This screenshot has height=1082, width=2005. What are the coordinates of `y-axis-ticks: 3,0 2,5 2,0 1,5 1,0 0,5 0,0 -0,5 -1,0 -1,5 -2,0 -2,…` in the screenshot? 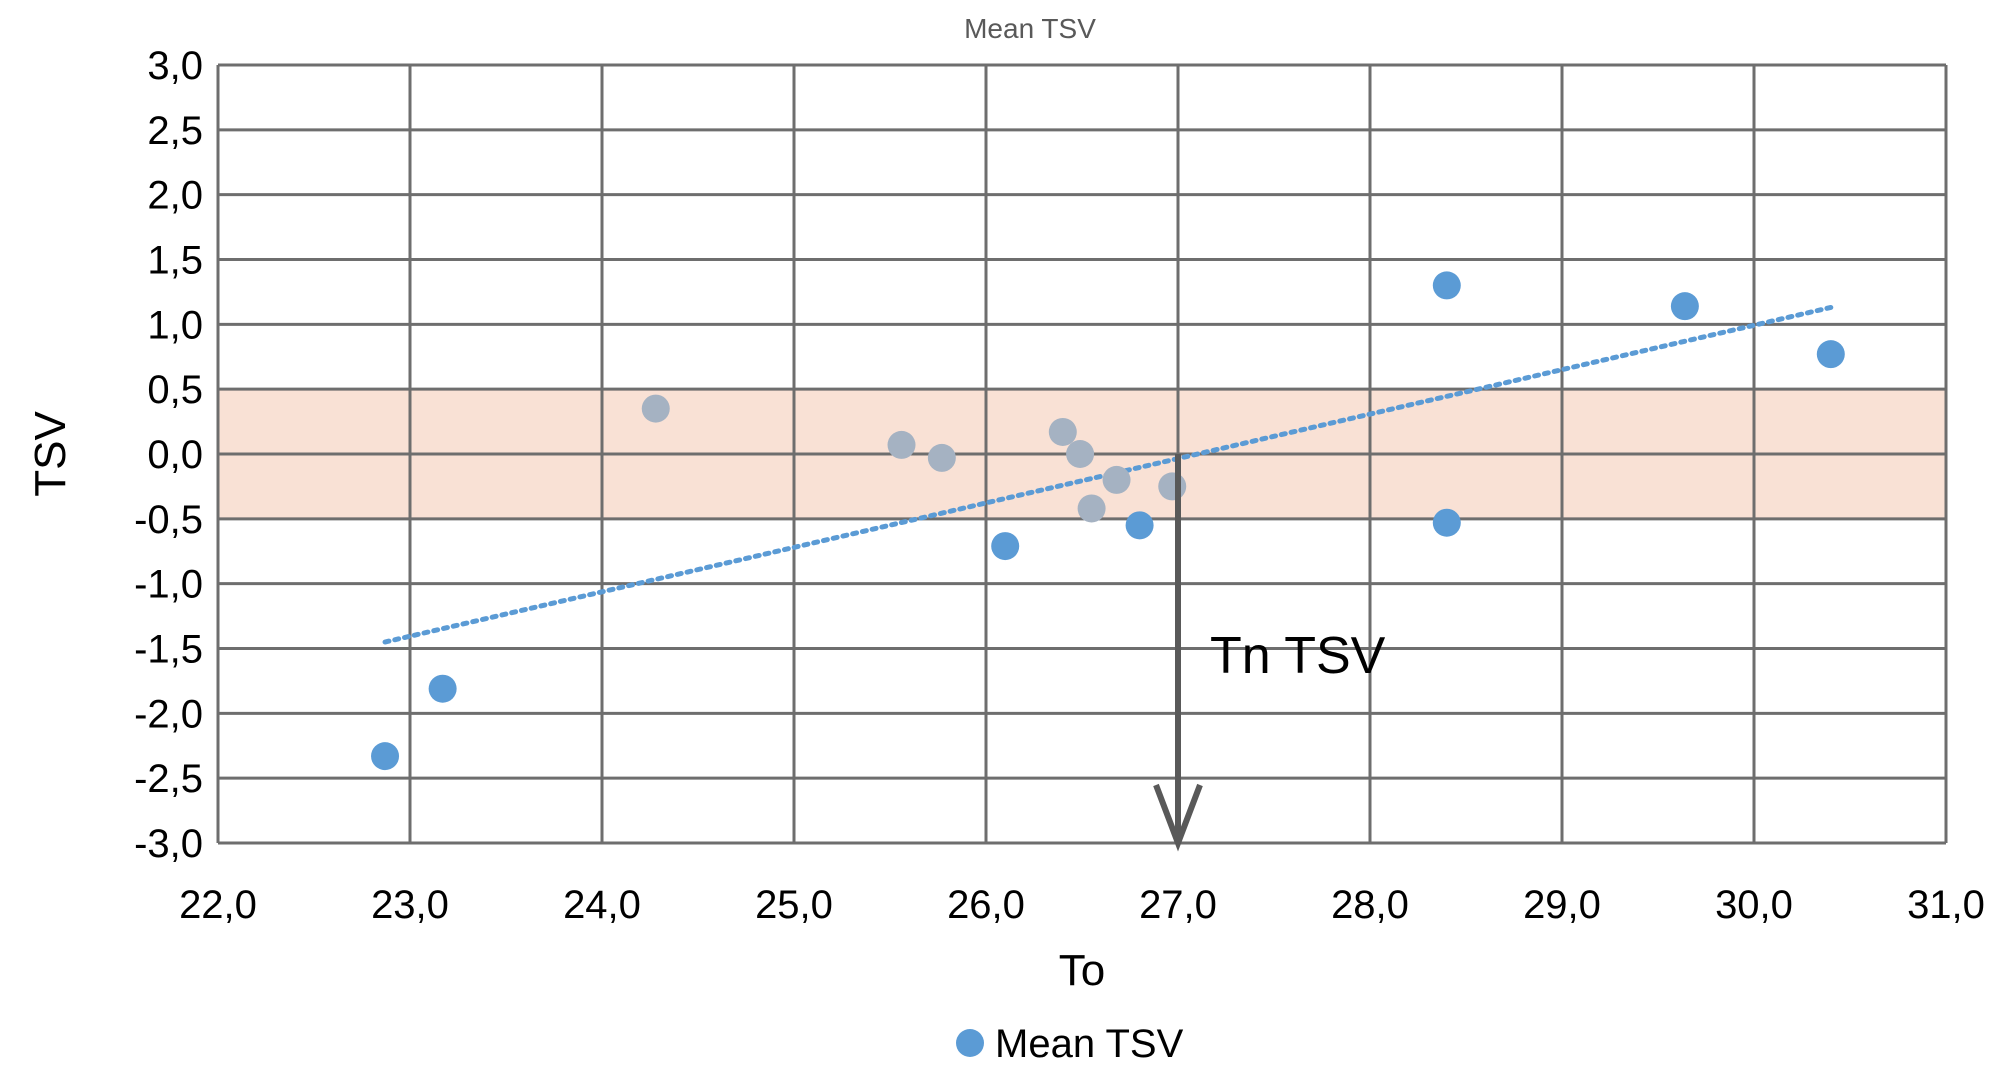 It's located at (168, 455).